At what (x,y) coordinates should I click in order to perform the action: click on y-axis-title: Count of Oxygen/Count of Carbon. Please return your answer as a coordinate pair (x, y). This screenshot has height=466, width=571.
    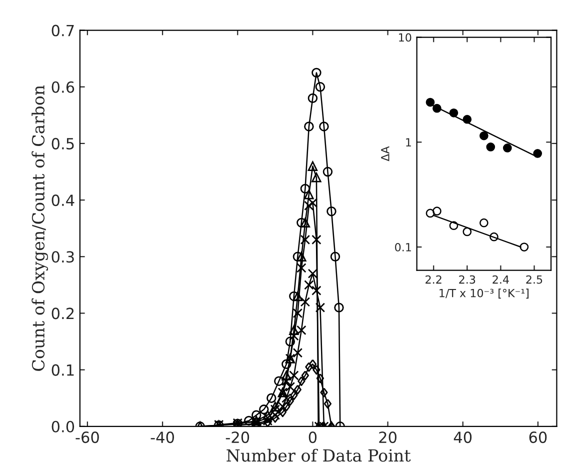
    Looking at the image, I should click on (40, 228).